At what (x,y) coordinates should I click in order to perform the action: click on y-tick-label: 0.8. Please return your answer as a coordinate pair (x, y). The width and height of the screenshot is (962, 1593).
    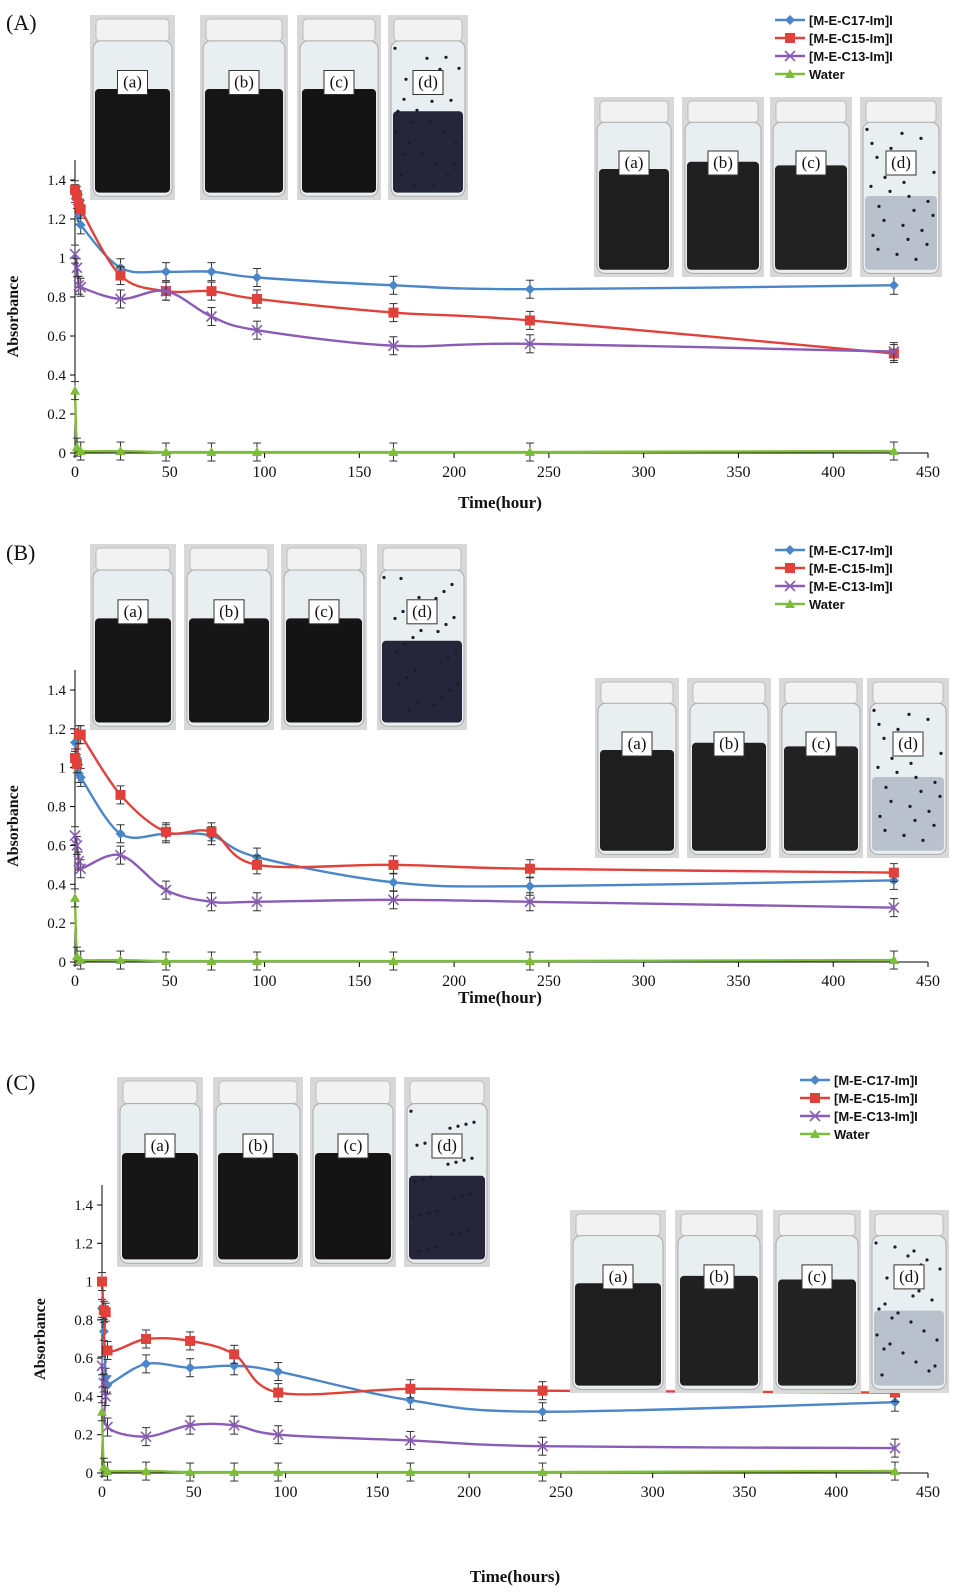
    Looking at the image, I should click on (56, 298).